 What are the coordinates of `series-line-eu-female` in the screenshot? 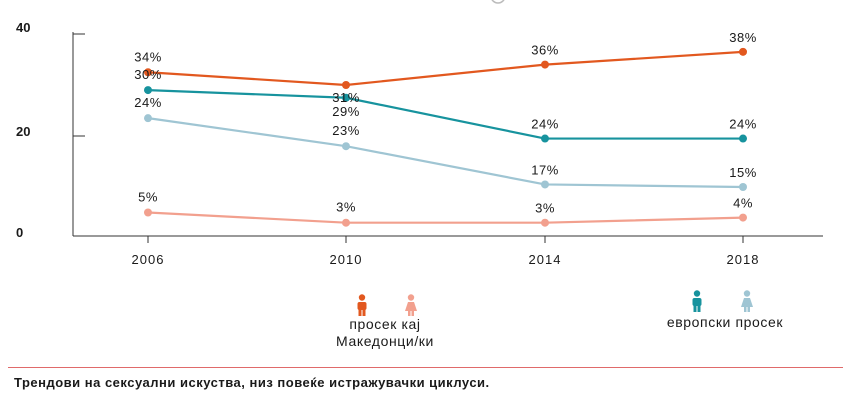 It's located at (445, 153).